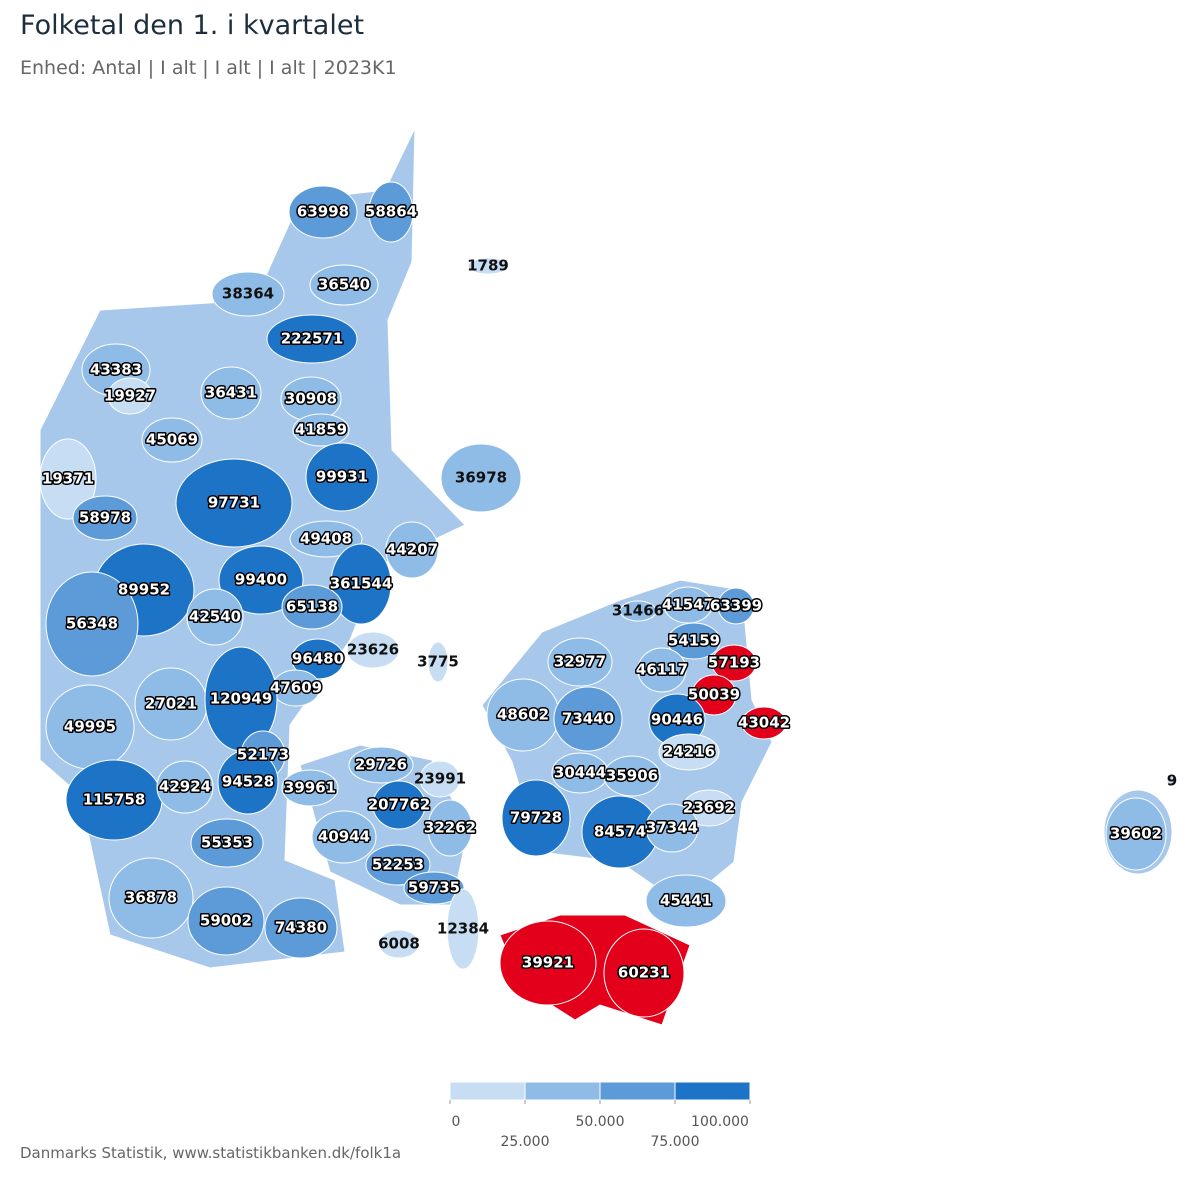 The image size is (1200, 1186). Describe the element at coordinates (644, 973) in the screenshot. I see `region-label: 60231` at that location.